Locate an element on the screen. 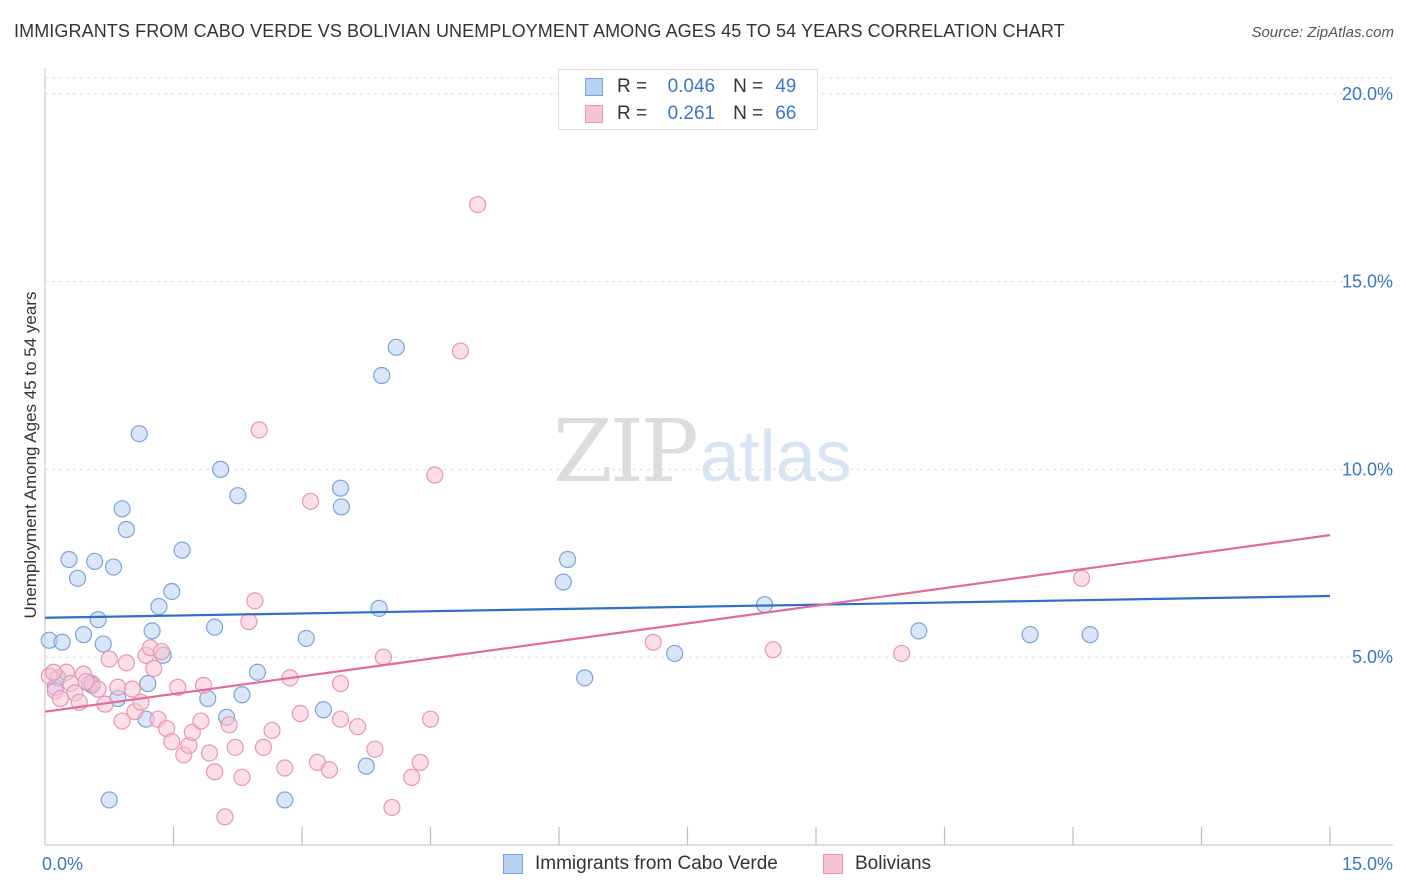  watermark-zip: ZIP is located at coordinates (626, 452).